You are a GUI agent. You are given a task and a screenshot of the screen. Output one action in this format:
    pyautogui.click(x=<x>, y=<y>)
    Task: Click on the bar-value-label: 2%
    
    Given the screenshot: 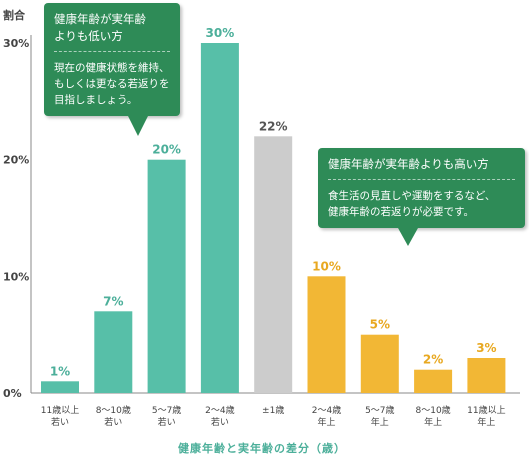 What is the action you would take?
    pyautogui.click(x=433, y=360)
    